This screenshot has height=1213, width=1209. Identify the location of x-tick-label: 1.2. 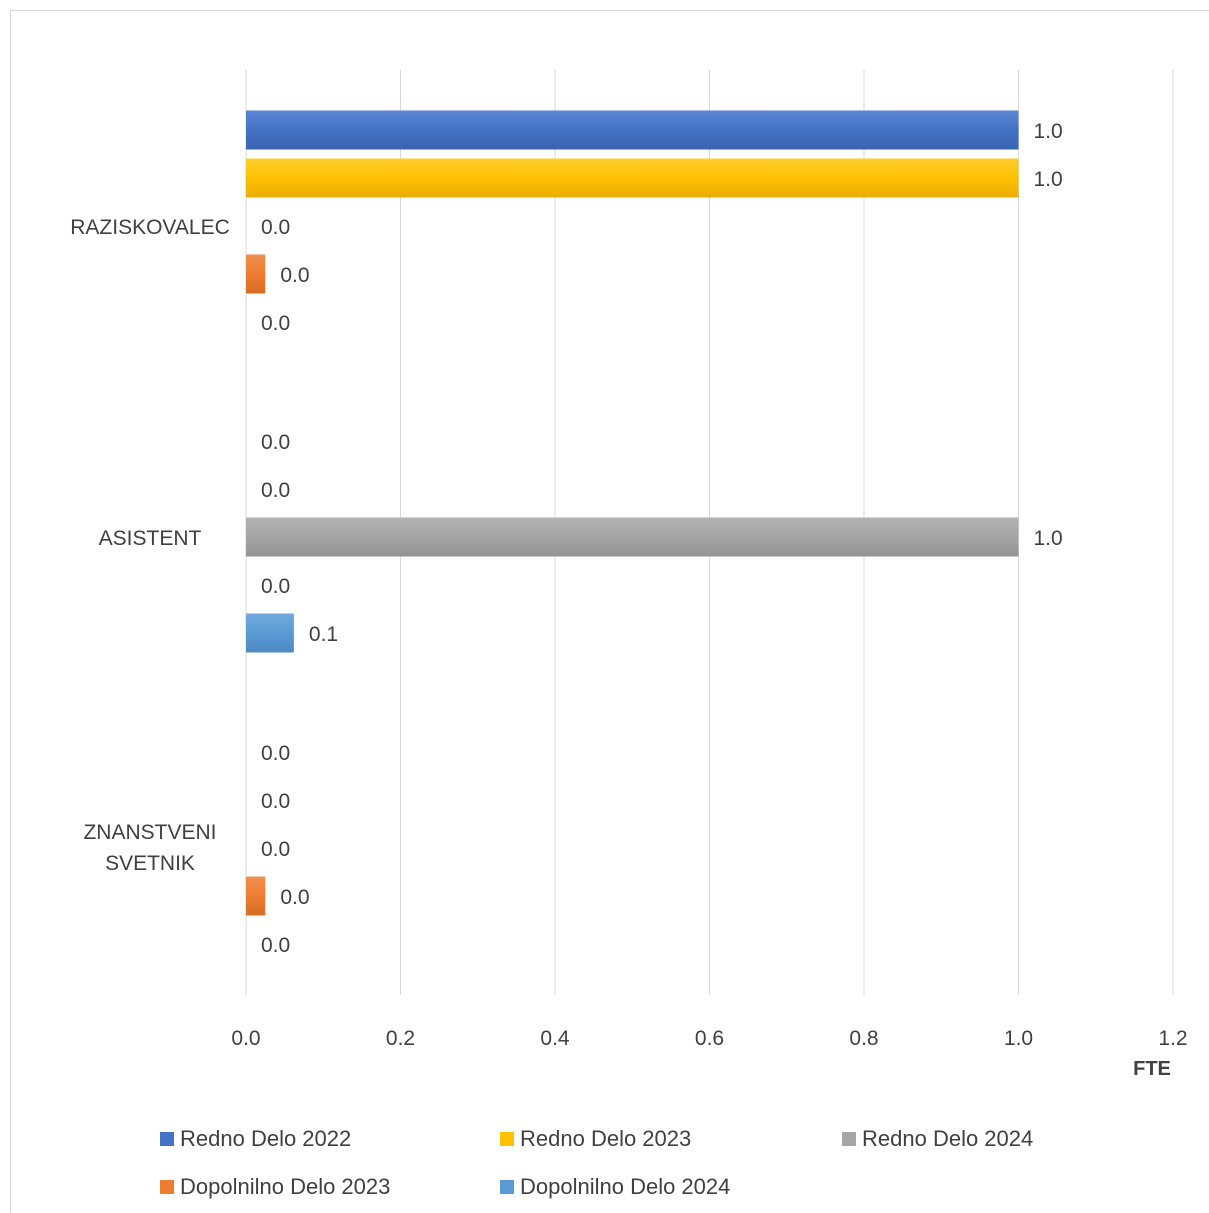
(1172, 1038).